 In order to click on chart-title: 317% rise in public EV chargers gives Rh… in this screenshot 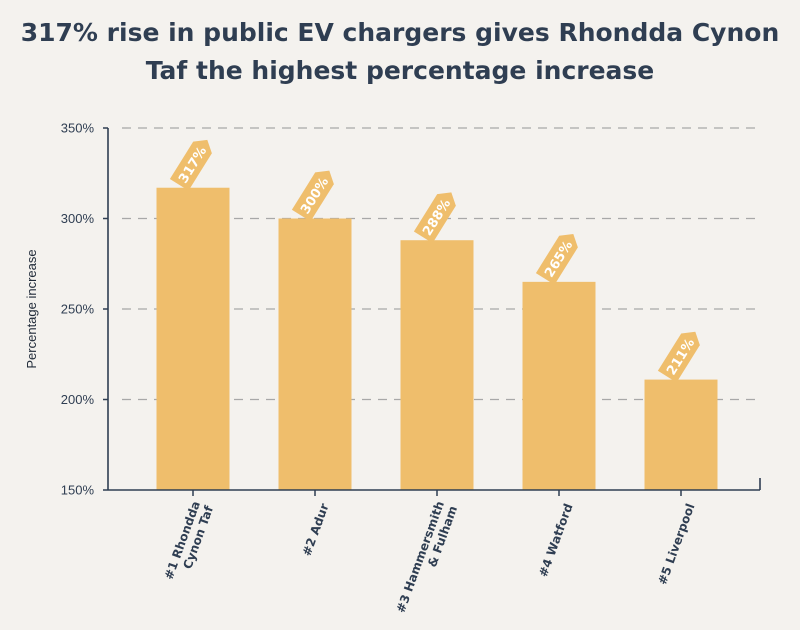, I will do `click(400, 52)`.